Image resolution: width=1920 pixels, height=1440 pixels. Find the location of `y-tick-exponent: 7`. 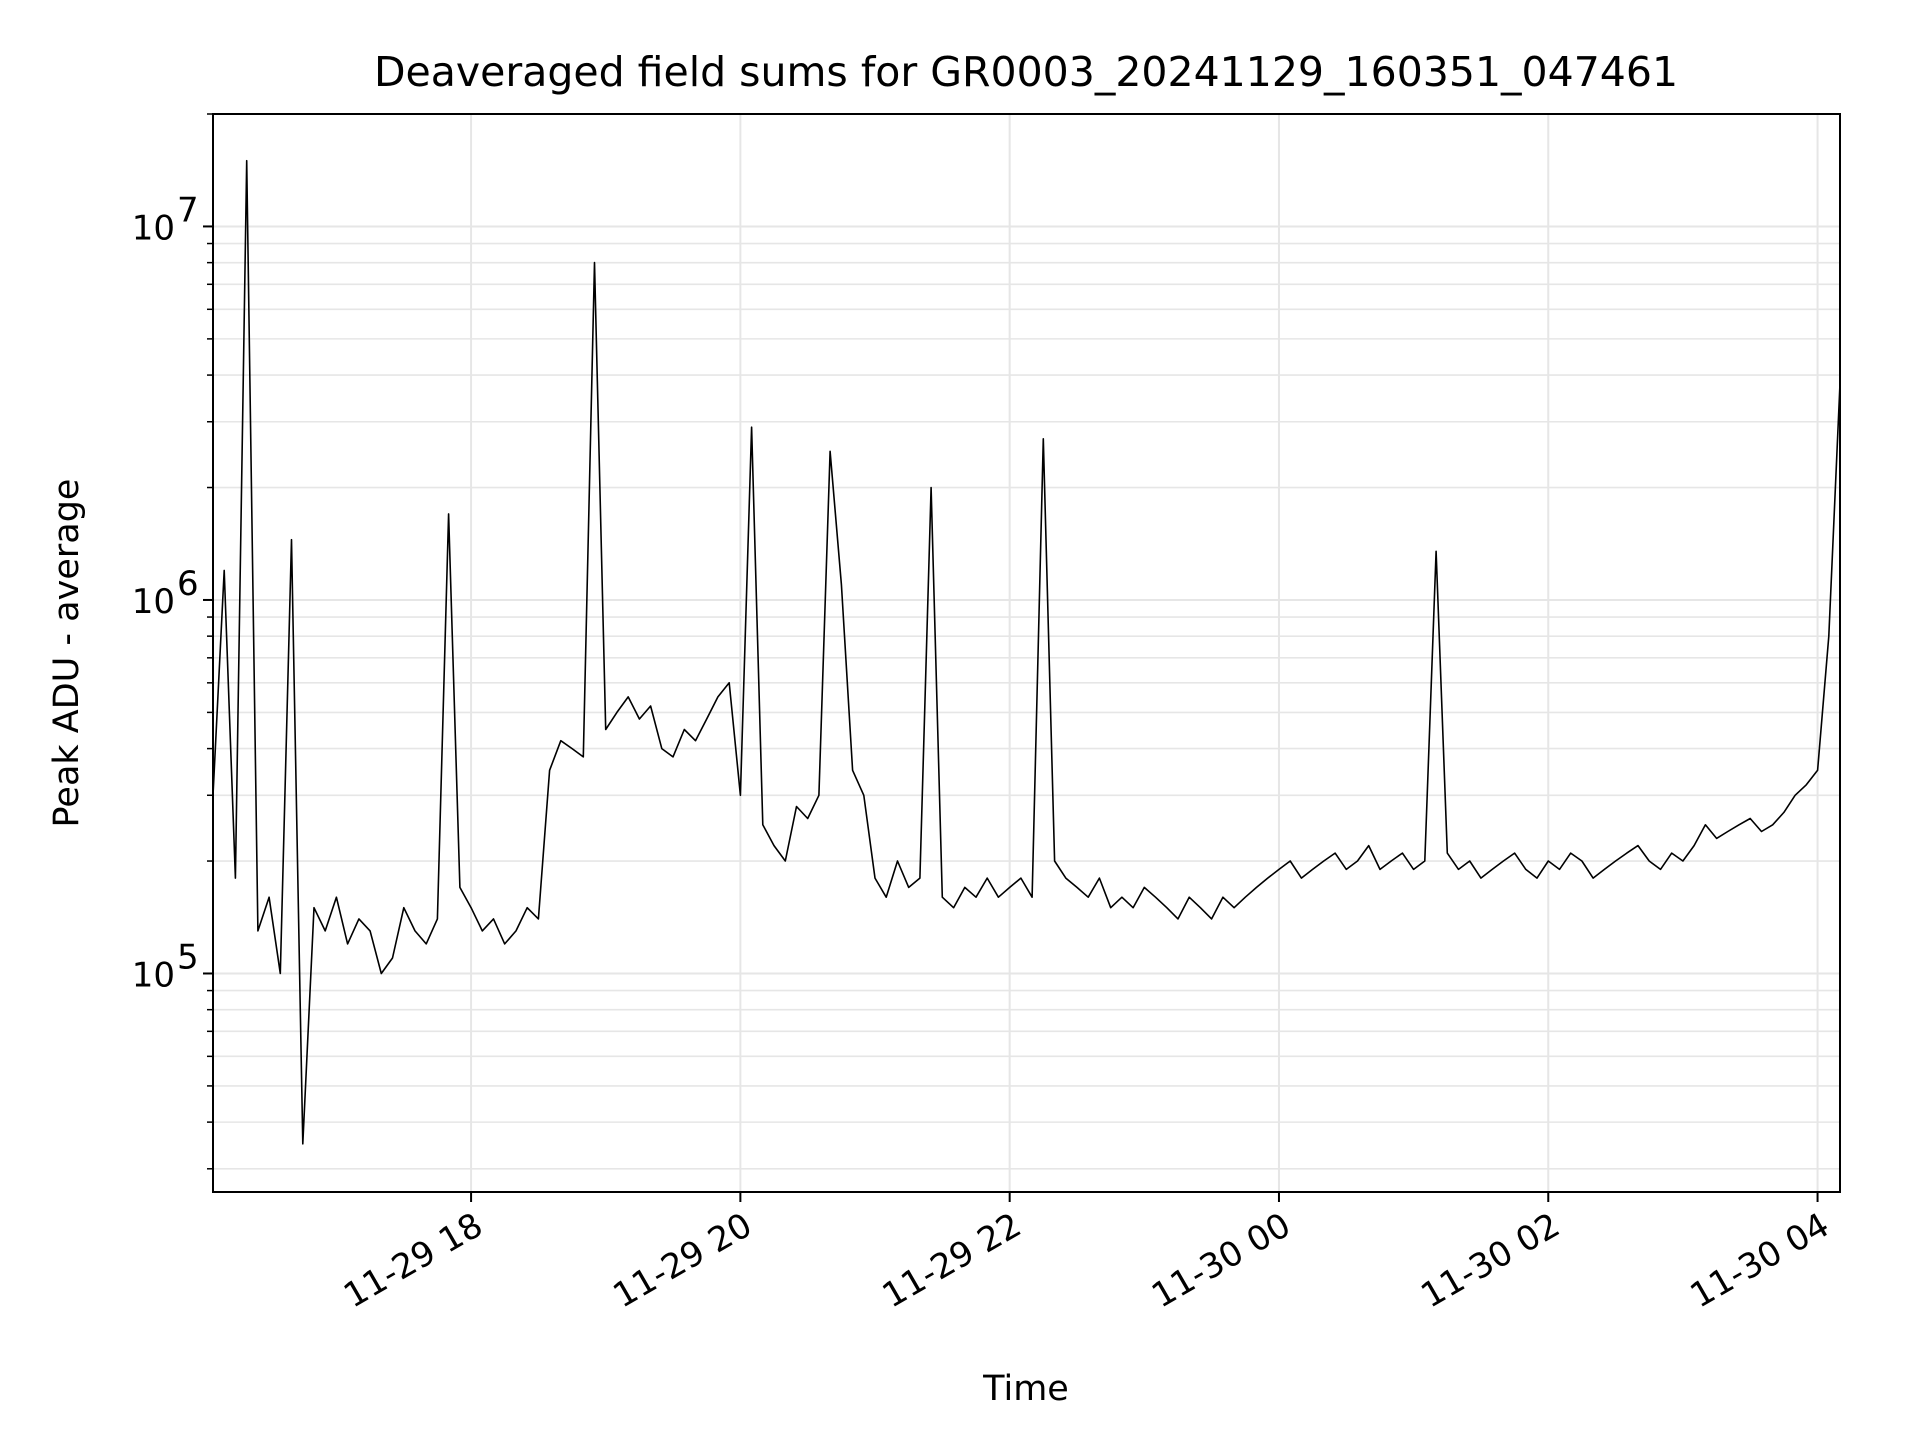

y-tick-exponent: 7 is located at coordinates (188, 210).